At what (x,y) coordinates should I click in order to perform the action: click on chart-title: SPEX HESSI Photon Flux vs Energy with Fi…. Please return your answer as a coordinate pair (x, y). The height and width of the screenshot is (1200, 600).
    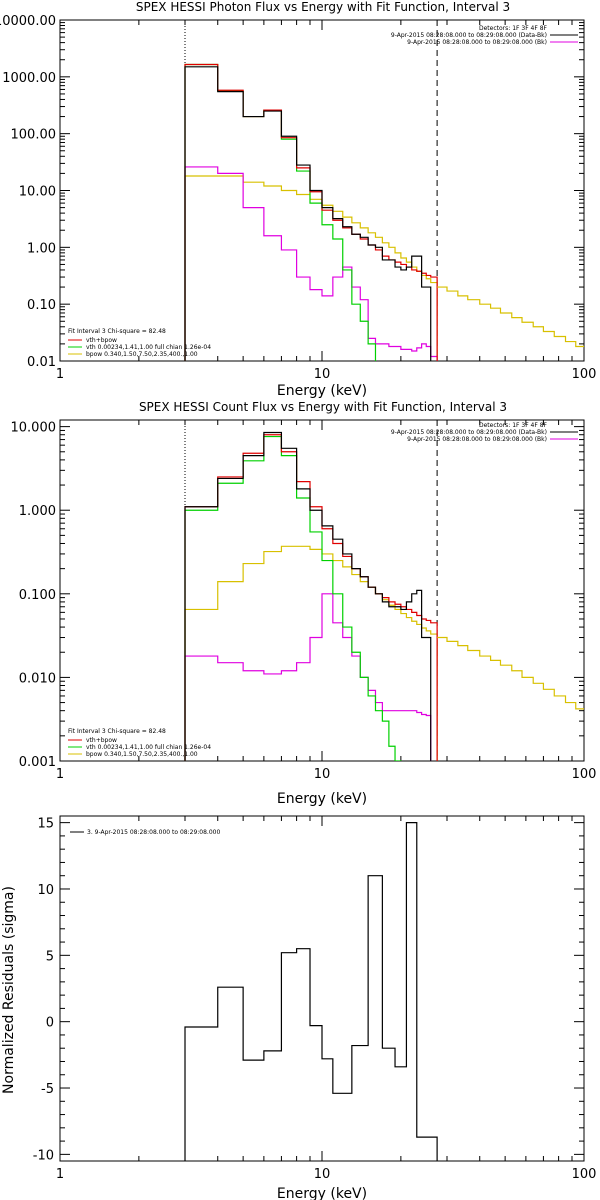
    Looking at the image, I should click on (323, 7).